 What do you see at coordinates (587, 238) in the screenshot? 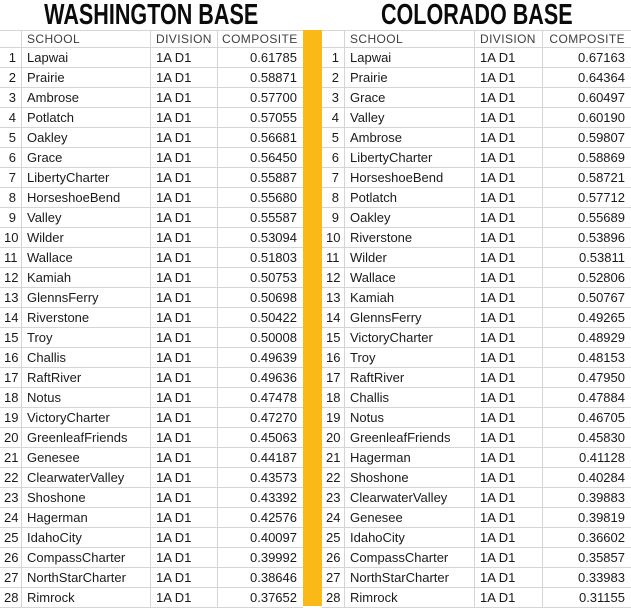
I see `composite-cell: 0.53896` at bounding box center [587, 238].